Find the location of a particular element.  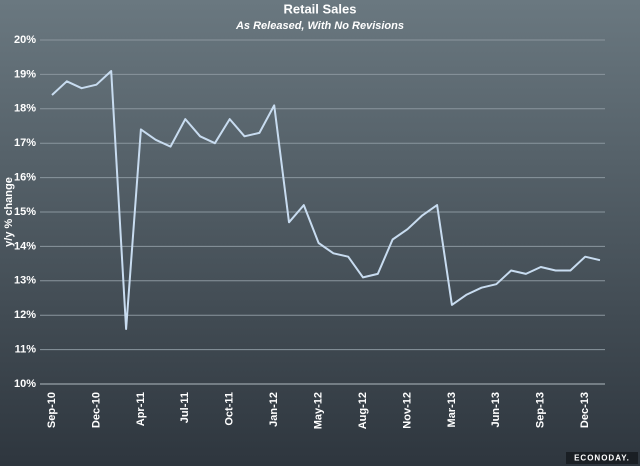

y-tick-label: 10% is located at coordinates (25, 384).